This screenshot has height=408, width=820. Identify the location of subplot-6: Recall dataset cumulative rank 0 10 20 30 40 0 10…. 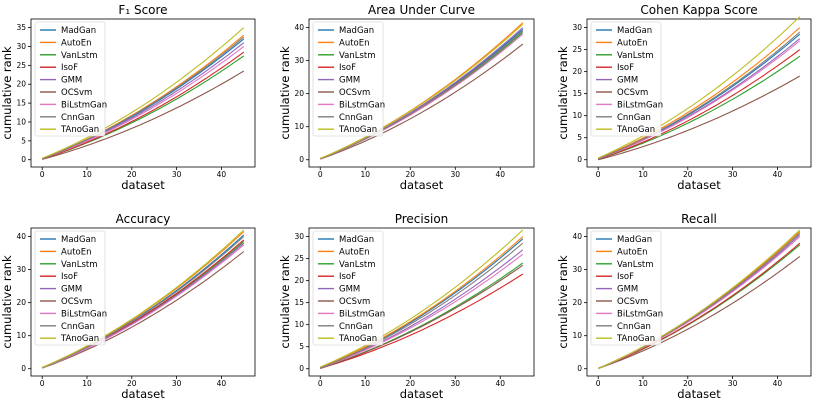
(684, 306).